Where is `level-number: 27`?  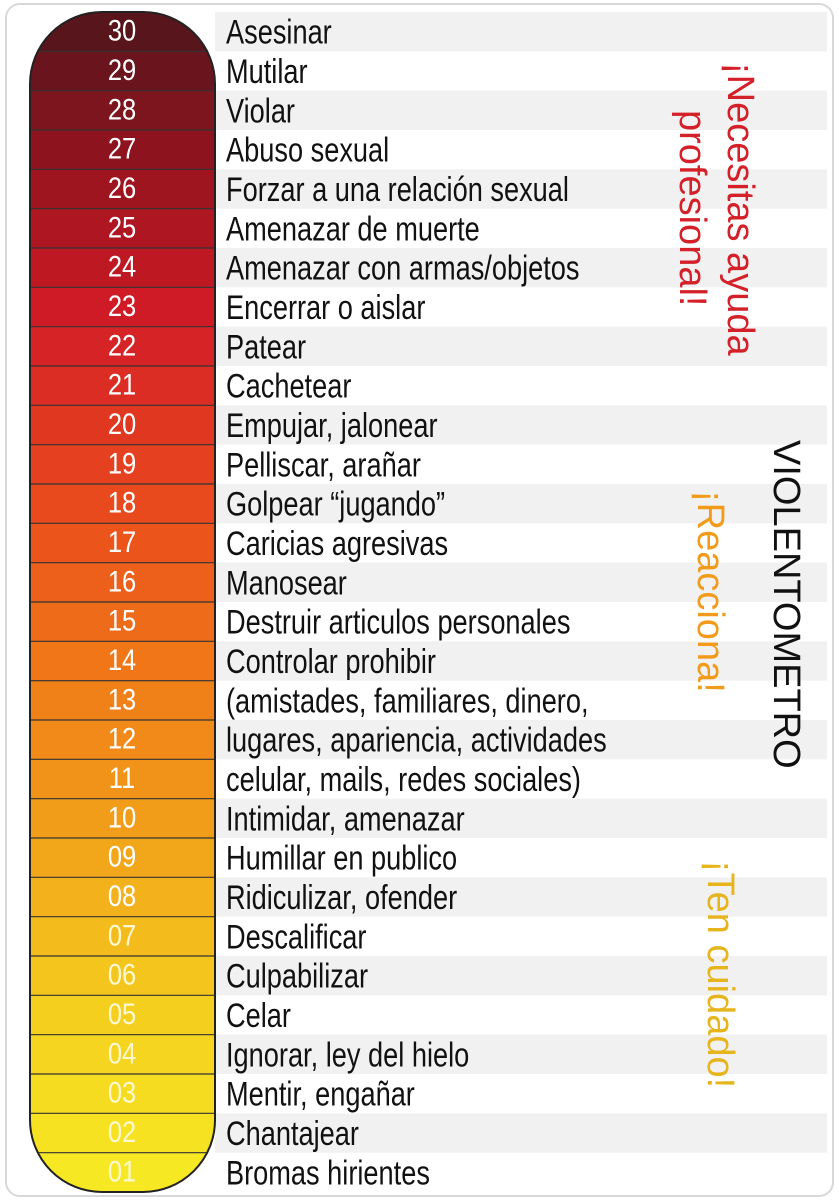 level-number: 27 is located at coordinates (122, 148).